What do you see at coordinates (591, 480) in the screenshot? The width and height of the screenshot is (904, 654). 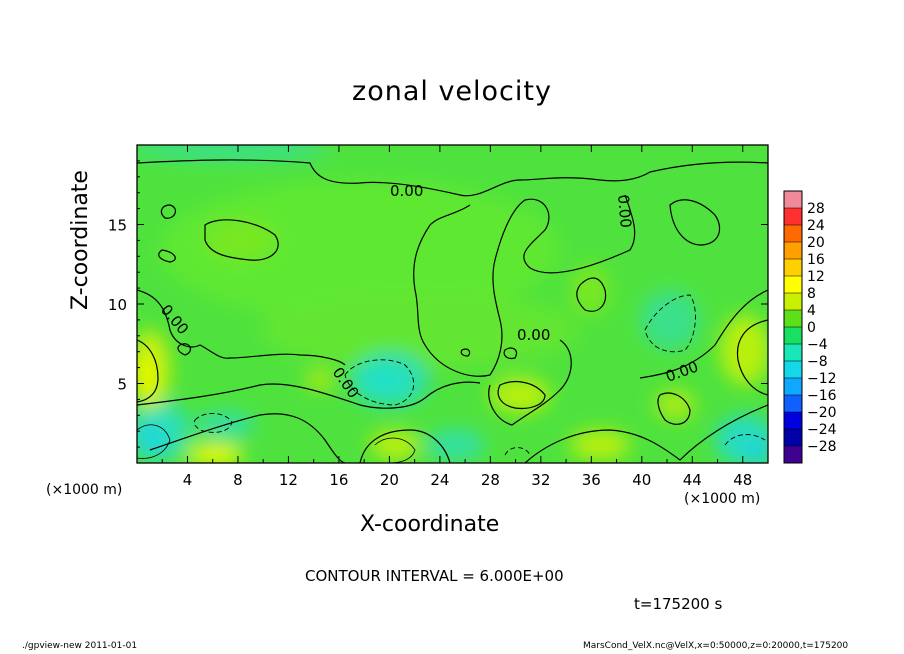 I see `x-tick-label: 36` at bounding box center [591, 480].